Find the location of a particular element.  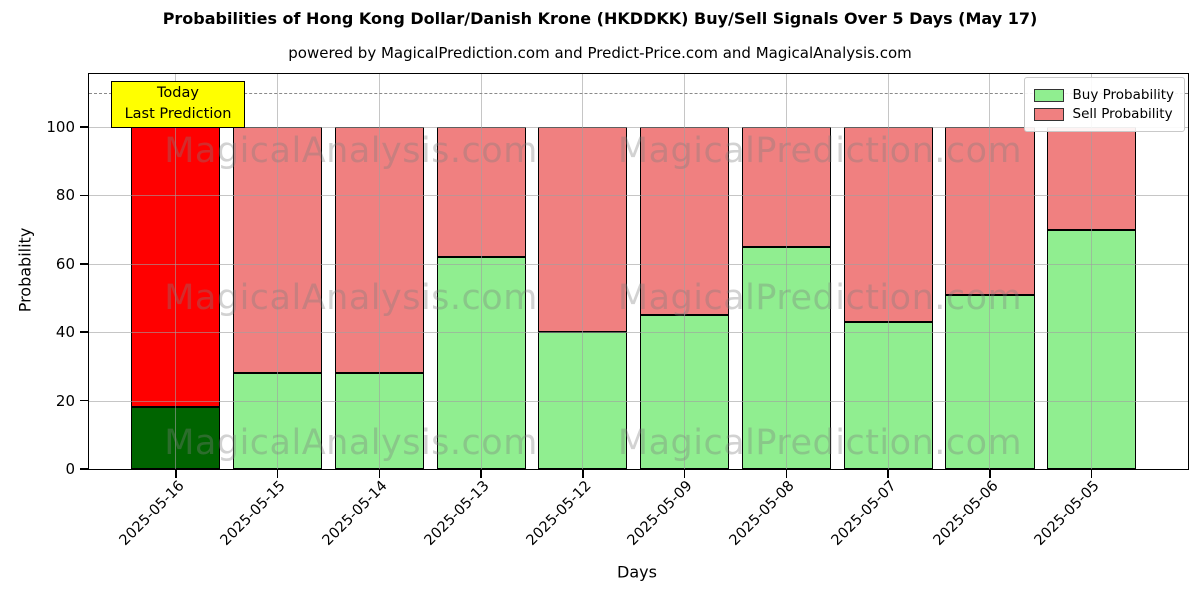

legend-item-buy: Buy Probability is located at coordinates (1103, 95).